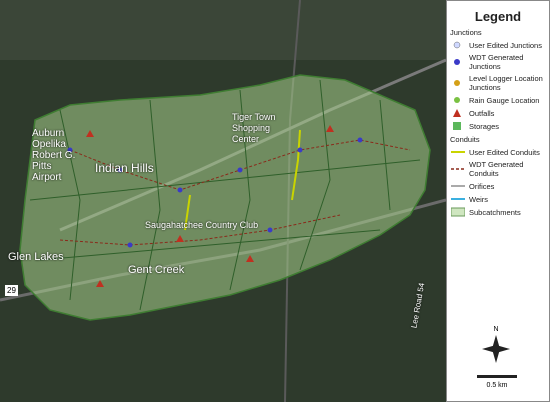  Describe the element at coordinates (496, 385) in the screenshot. I see `scale-label: 0.5 km` at that location.